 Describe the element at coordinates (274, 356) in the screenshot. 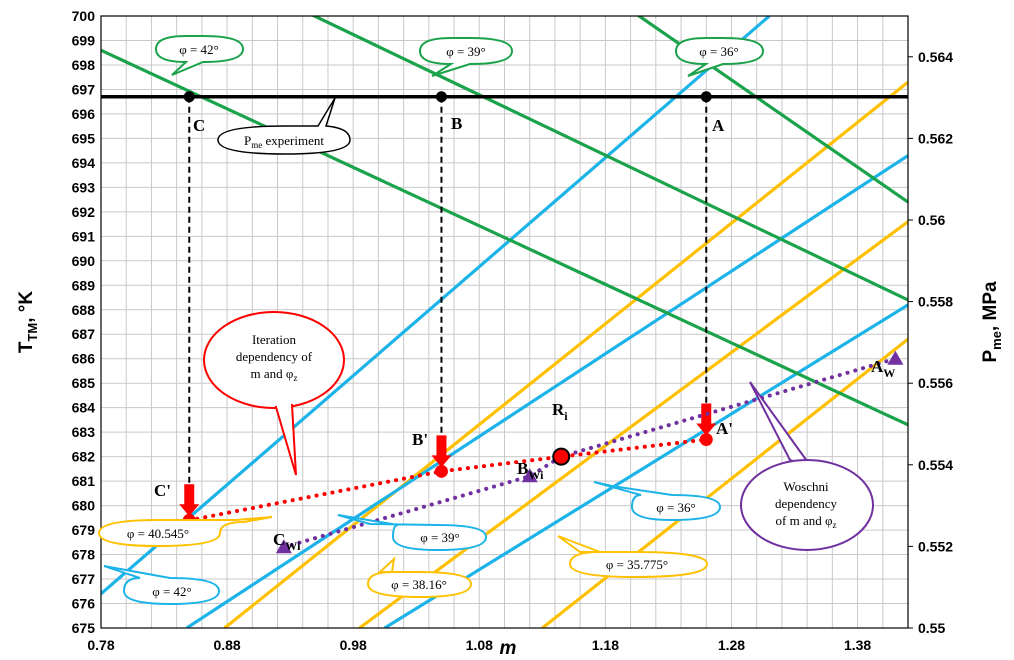

I see `svg-text: dependency of` at that location.